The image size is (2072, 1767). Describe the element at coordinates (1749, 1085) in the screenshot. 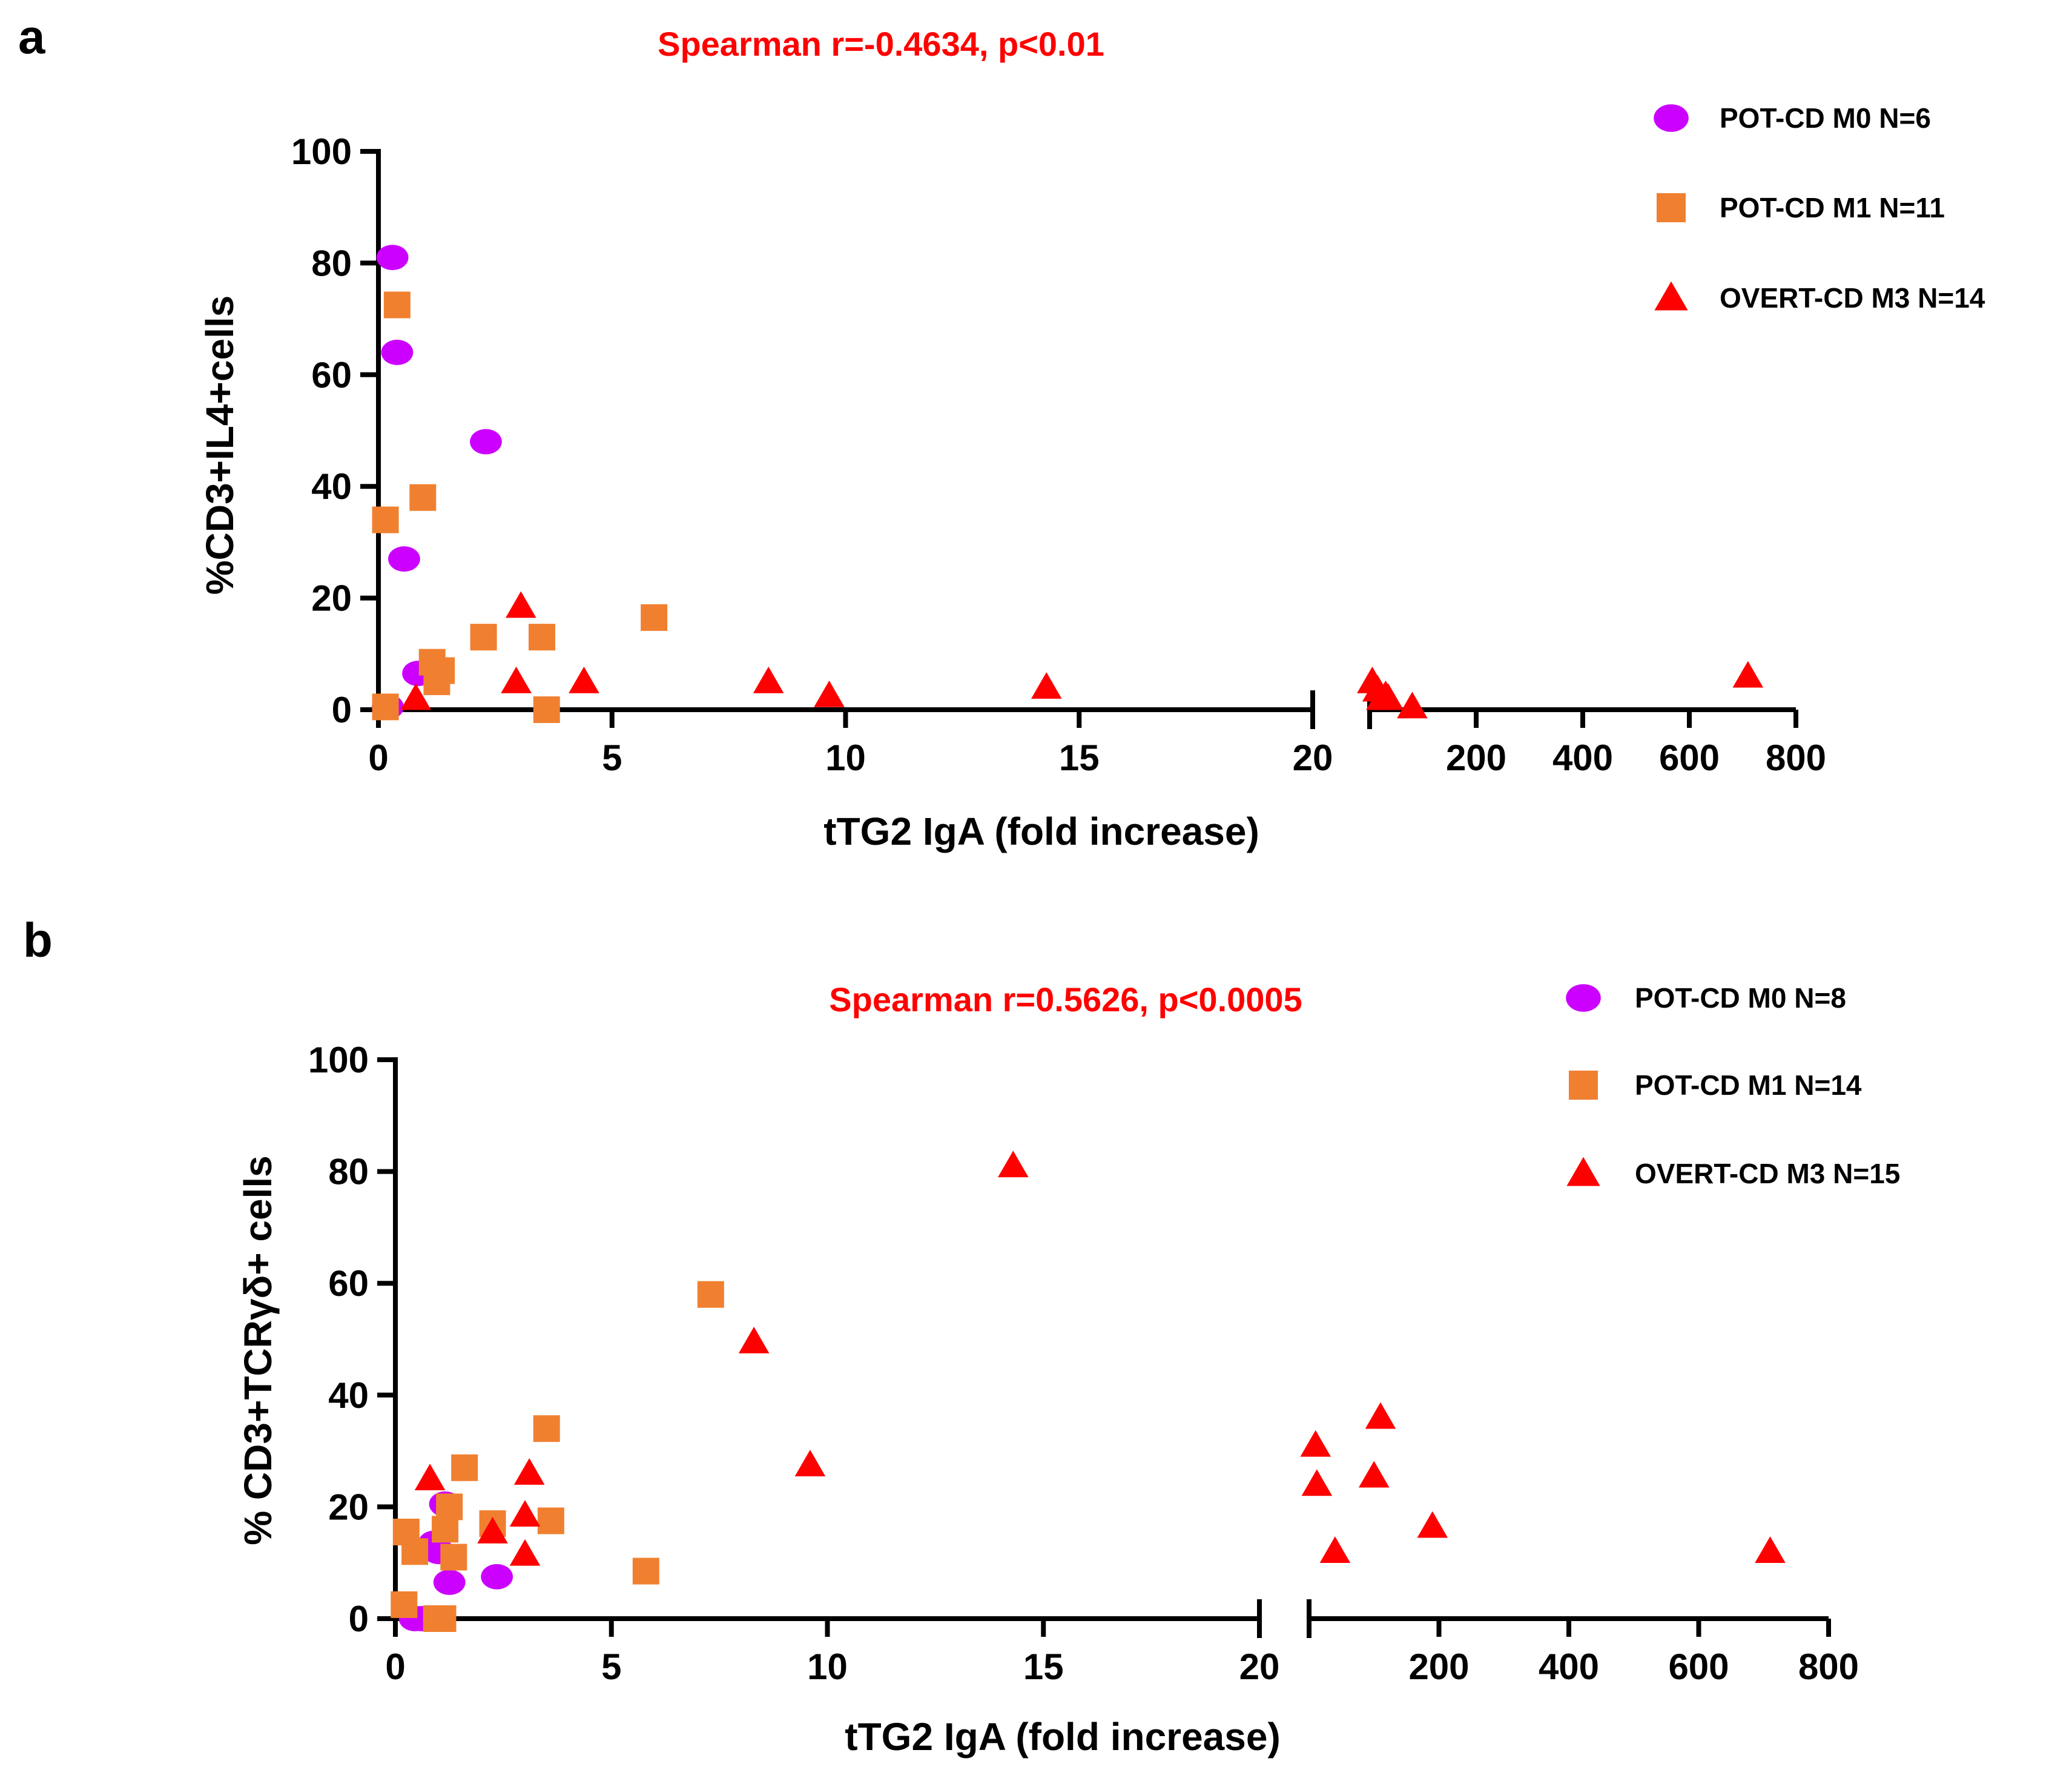

I see `legend-label-m1: POT-CD M1 N=14` at that location.